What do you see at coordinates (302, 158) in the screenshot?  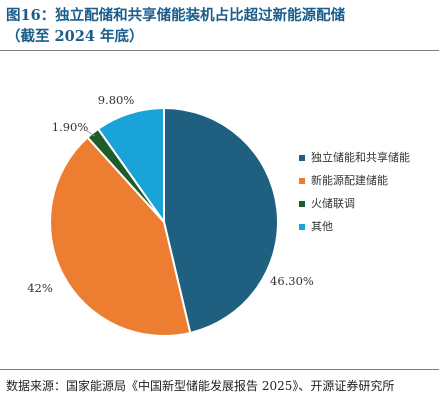 I see `legend-swatch-independent-shared-storage` at bounding box center [302, 158].